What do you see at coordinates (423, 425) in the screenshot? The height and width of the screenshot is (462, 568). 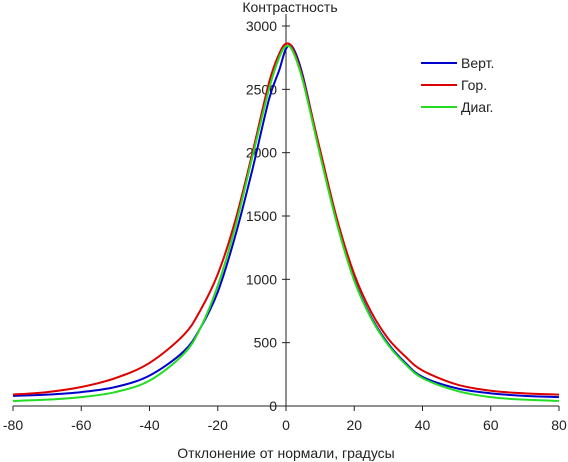 I see `x-tick-label: 40` at bounding box center [423, 425].